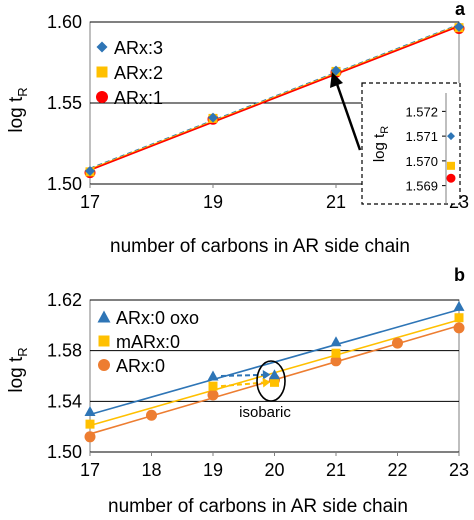 Image resolution: width=474 pixels, height=520 pixels. I want to click on panel-b-x-axis-label: number of carbons in AR side chain, so click(258, 506).